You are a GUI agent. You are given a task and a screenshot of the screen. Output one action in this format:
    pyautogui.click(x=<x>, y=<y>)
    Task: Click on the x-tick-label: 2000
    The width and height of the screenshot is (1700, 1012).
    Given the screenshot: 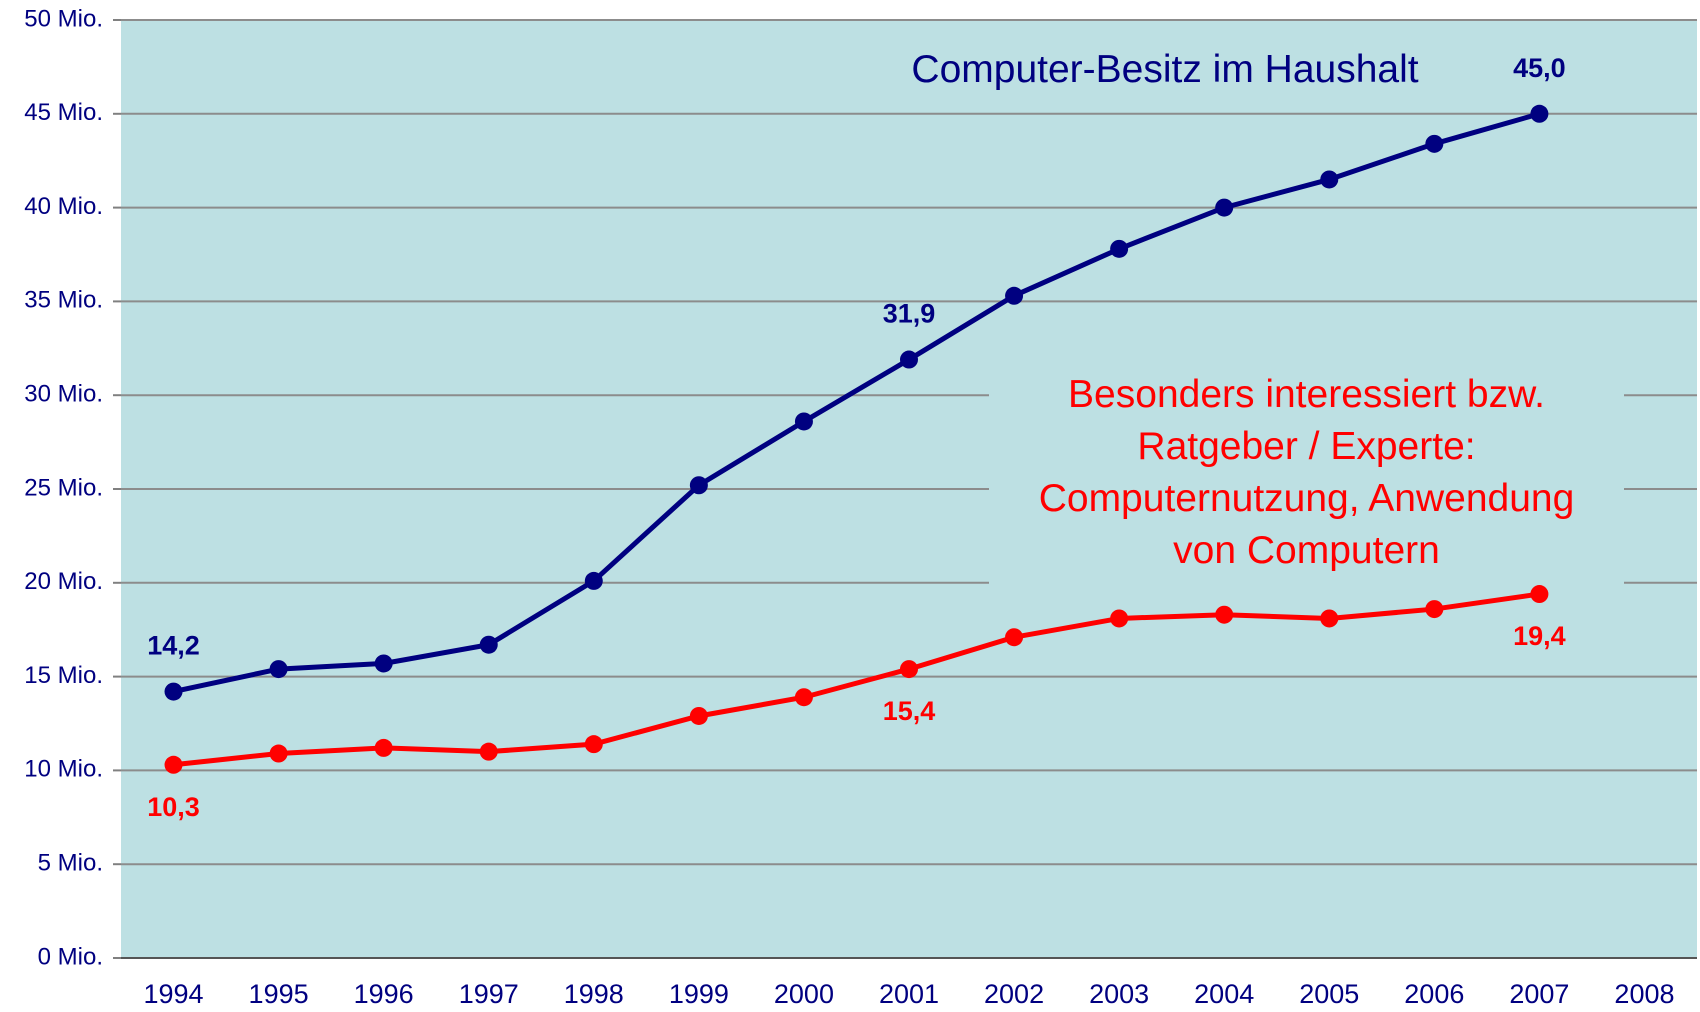 What is the action you would take?
    pyautogui.click(x=804, y=994)
    